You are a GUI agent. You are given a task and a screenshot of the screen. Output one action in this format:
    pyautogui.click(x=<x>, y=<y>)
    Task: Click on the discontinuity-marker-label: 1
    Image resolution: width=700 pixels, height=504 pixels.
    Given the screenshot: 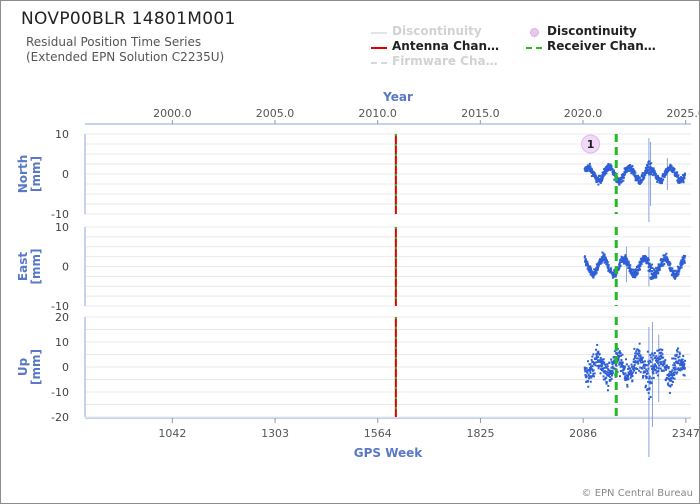 What is the action you would take?
    pyautogui.click(x=591, y=144)
    